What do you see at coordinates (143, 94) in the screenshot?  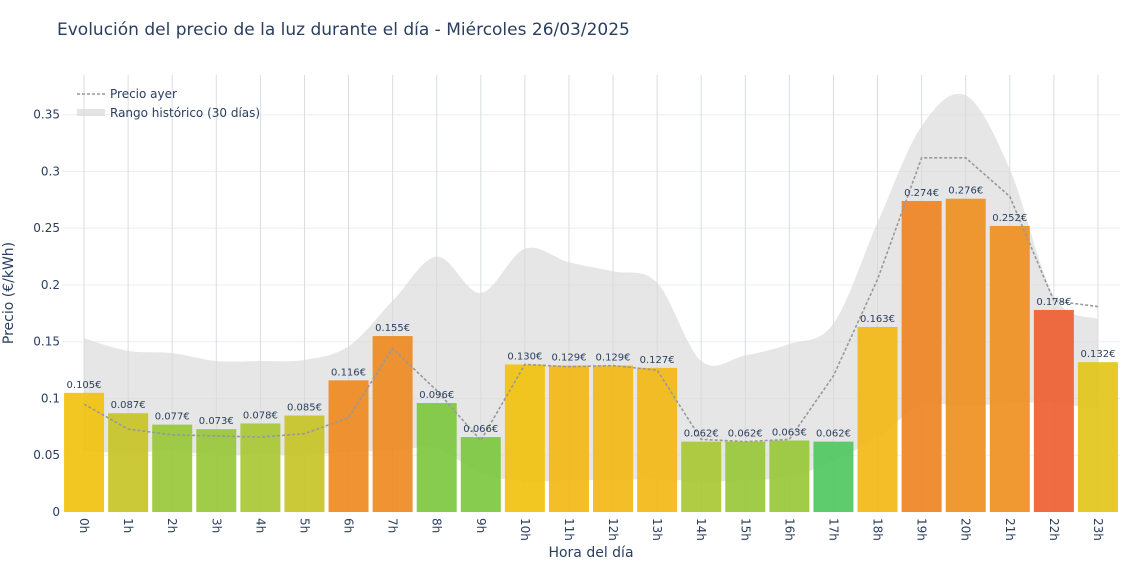 I see `legend-yesterday-label: Precio ayer` at bounding box center [143, 94].